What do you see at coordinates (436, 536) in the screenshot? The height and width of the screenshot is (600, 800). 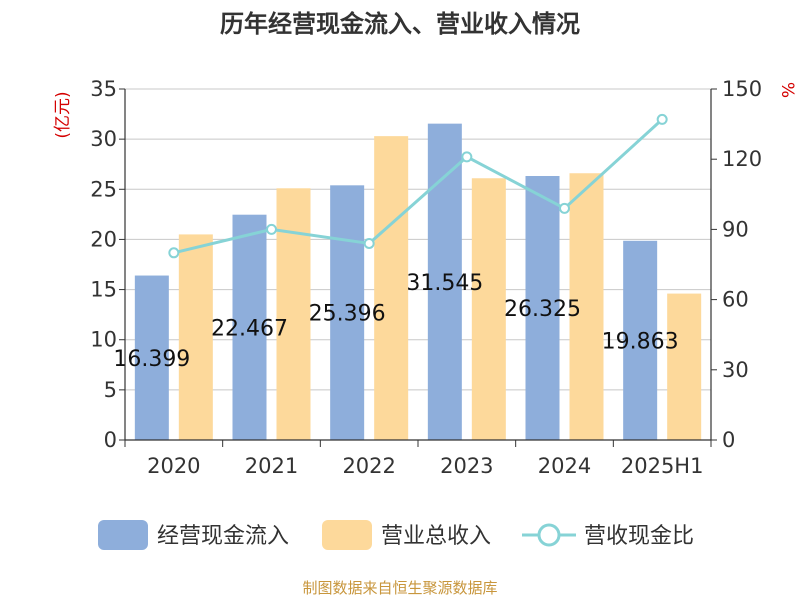 I see `legend-label-revenue: 营业总收入` at bounding box center [436, 536].